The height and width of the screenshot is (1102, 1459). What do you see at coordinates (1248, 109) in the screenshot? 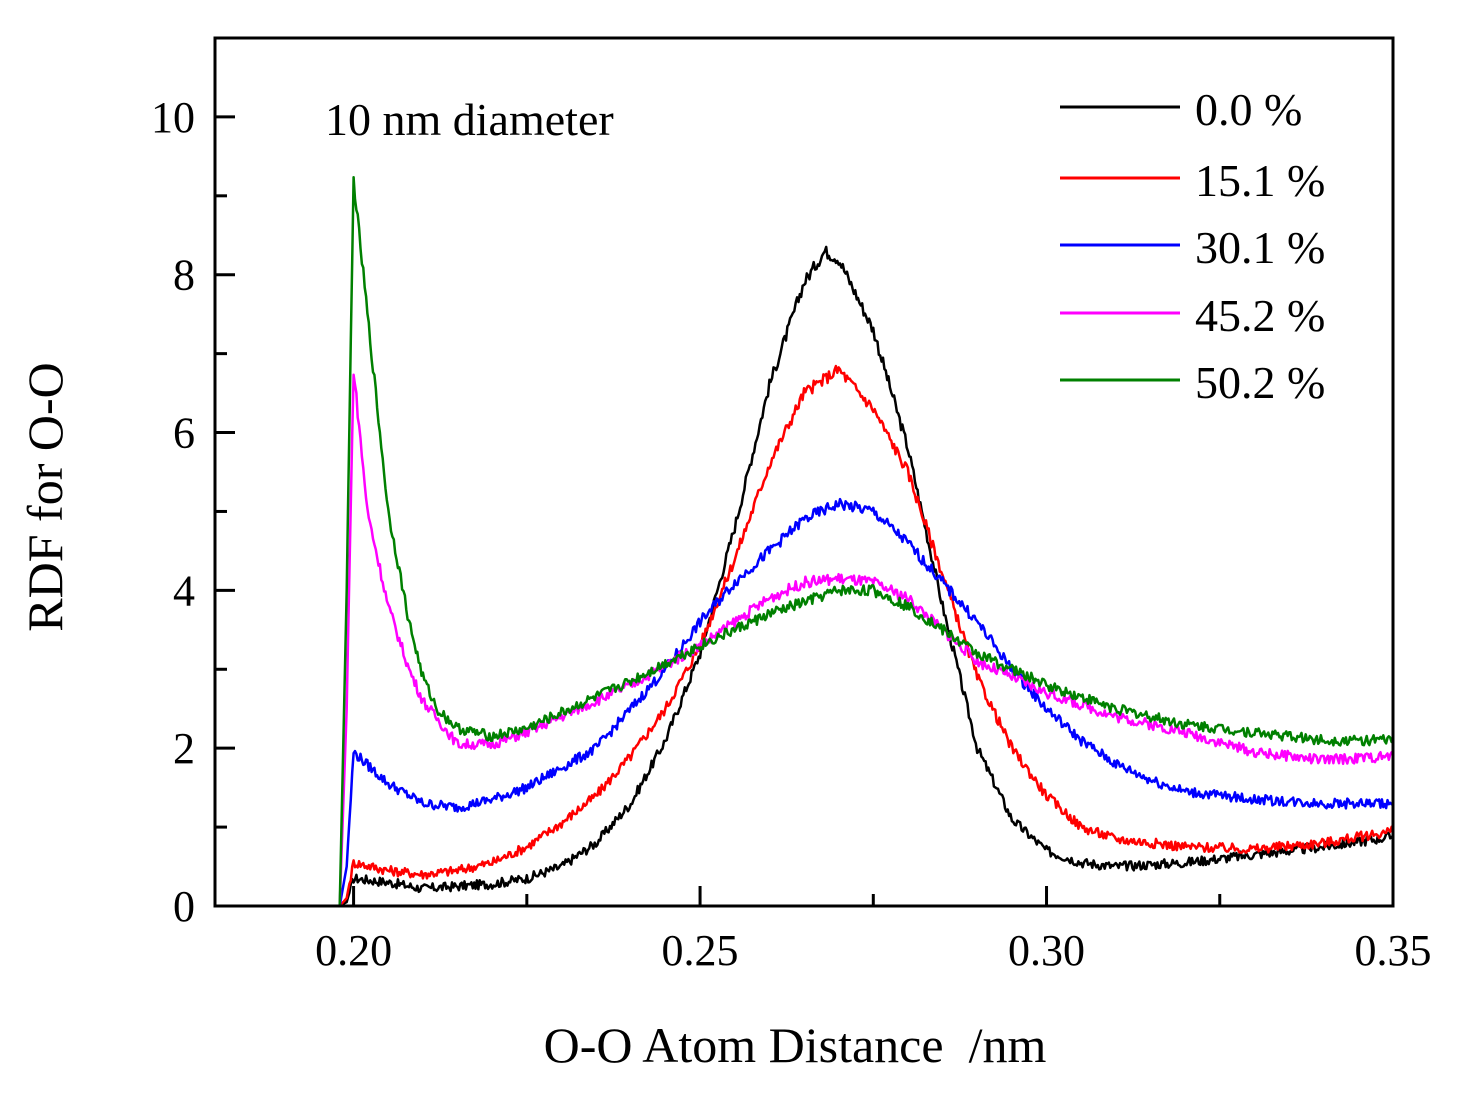
I see `legend-label: 0.0 %` at bounding box center [1248, 109].